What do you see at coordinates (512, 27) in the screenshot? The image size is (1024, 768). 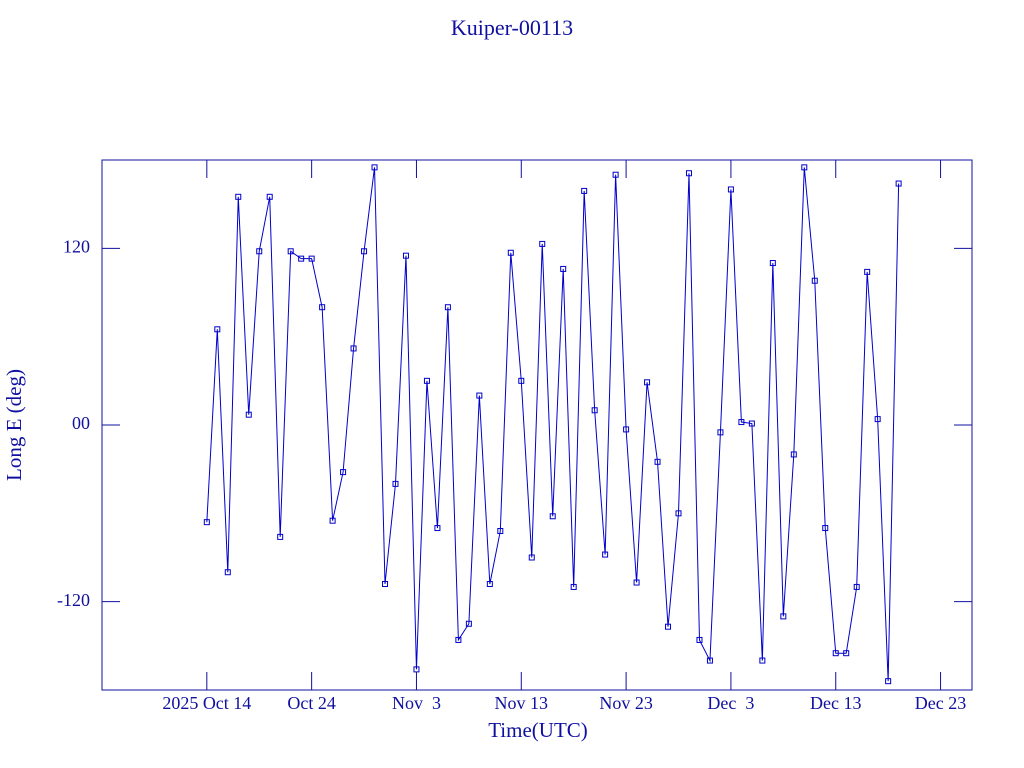 I see `chart-title: Kuiper-00113` at bounding box center [512, 27].